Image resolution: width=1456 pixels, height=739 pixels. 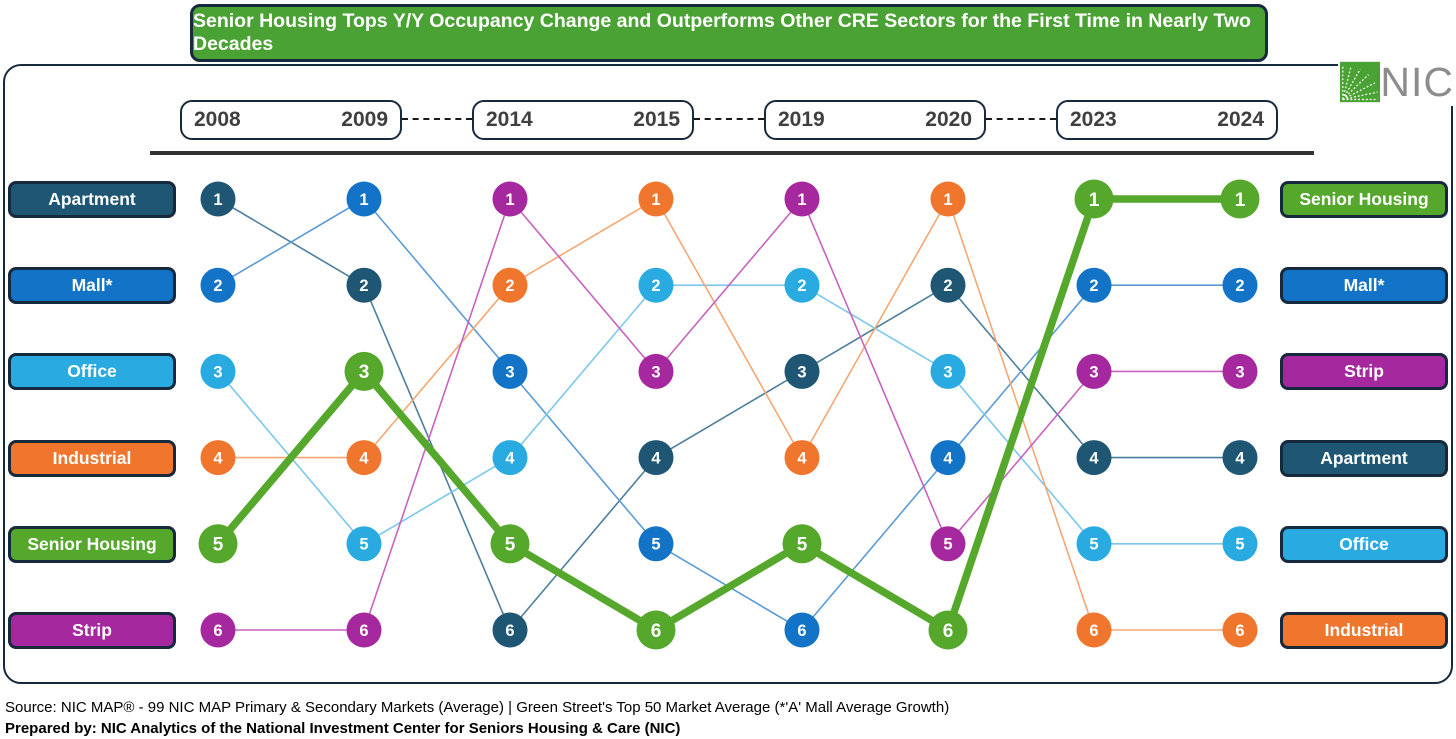 I want to click on rank-node-2019-senior-housing, so click(x=802, y=544).